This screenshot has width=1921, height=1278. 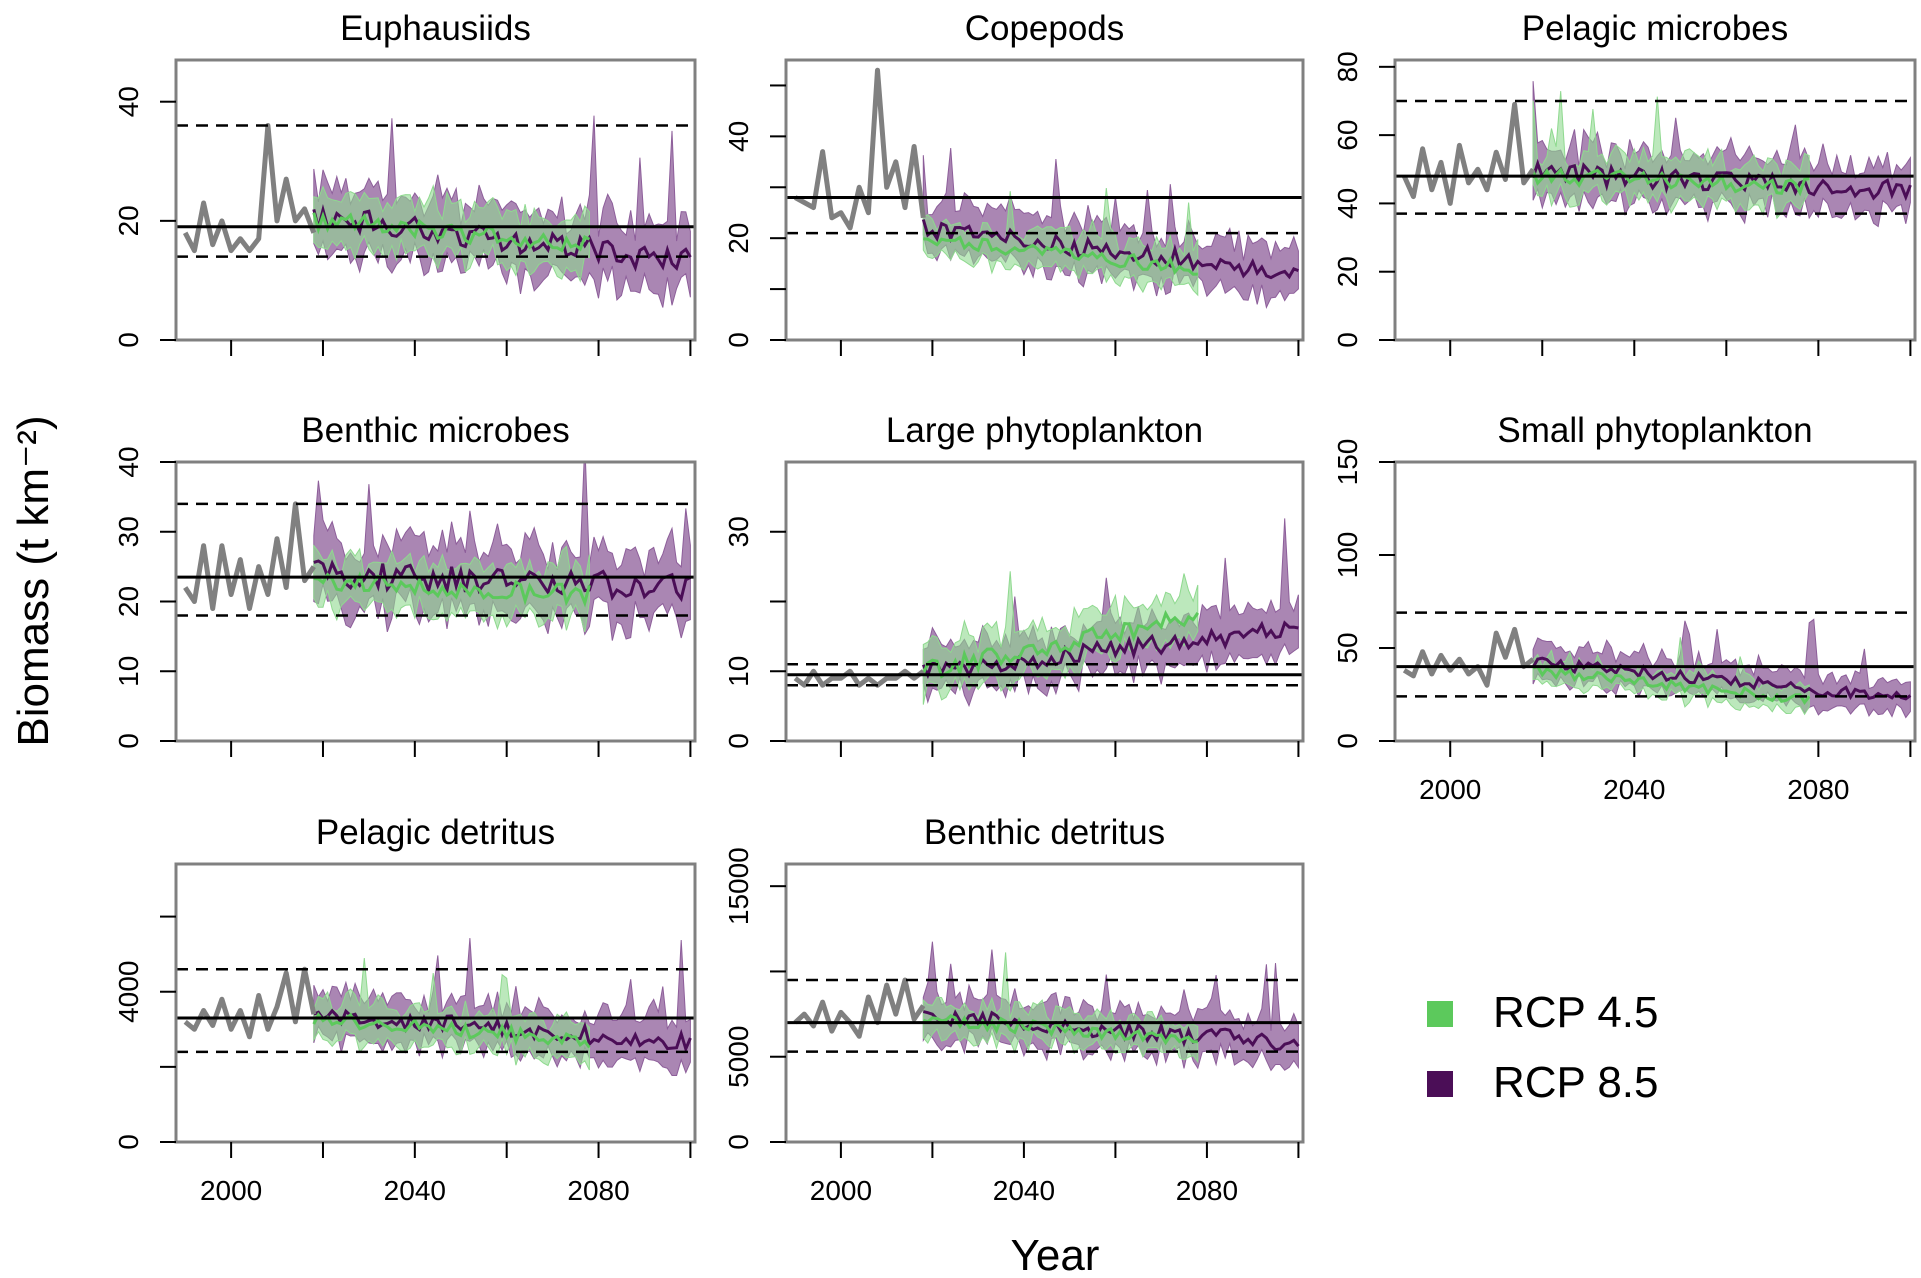 What do you see at coordinates (1655, 28) in the screenshot?
I see `panel-title: Pelagic microbes` at bounding box center [1655, 28].